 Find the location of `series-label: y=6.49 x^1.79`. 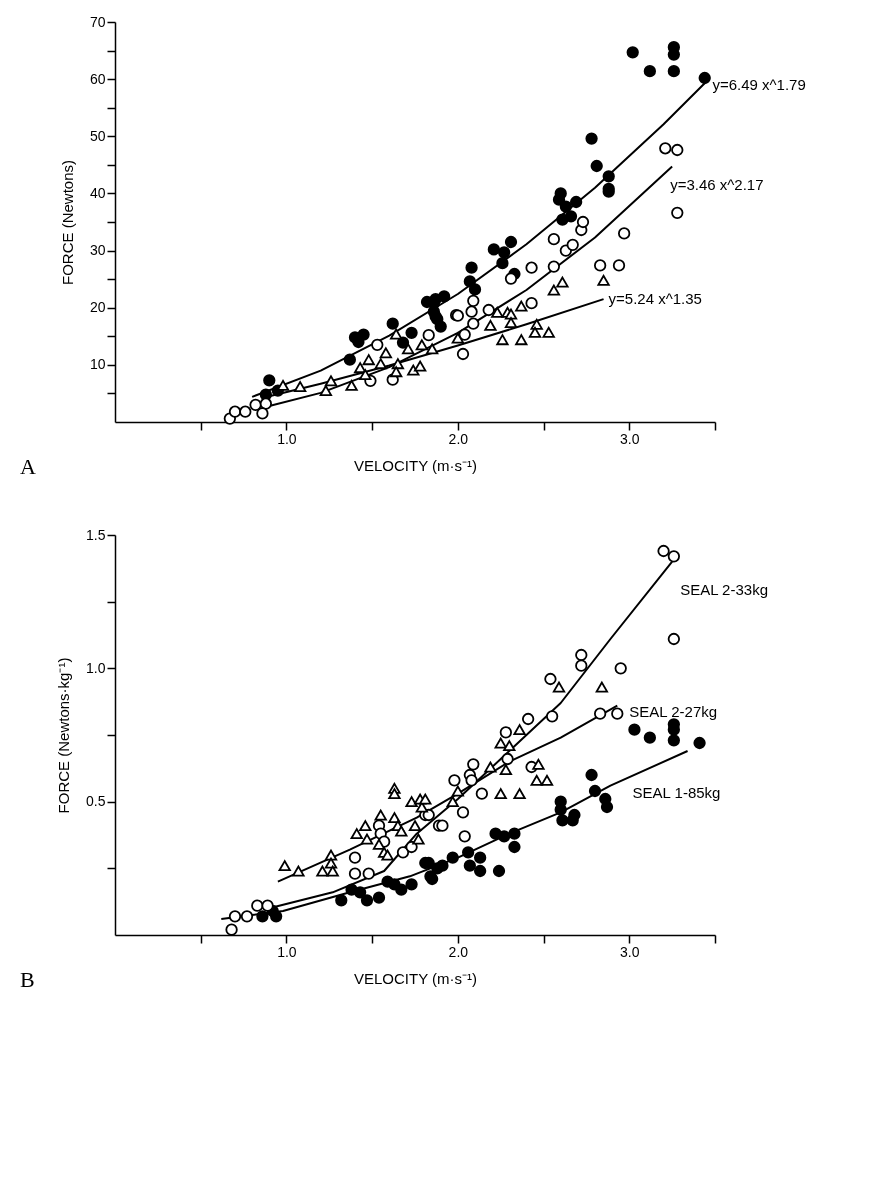

series-label: y=6.49 x^1.79 is located at coordinates (759, 85).